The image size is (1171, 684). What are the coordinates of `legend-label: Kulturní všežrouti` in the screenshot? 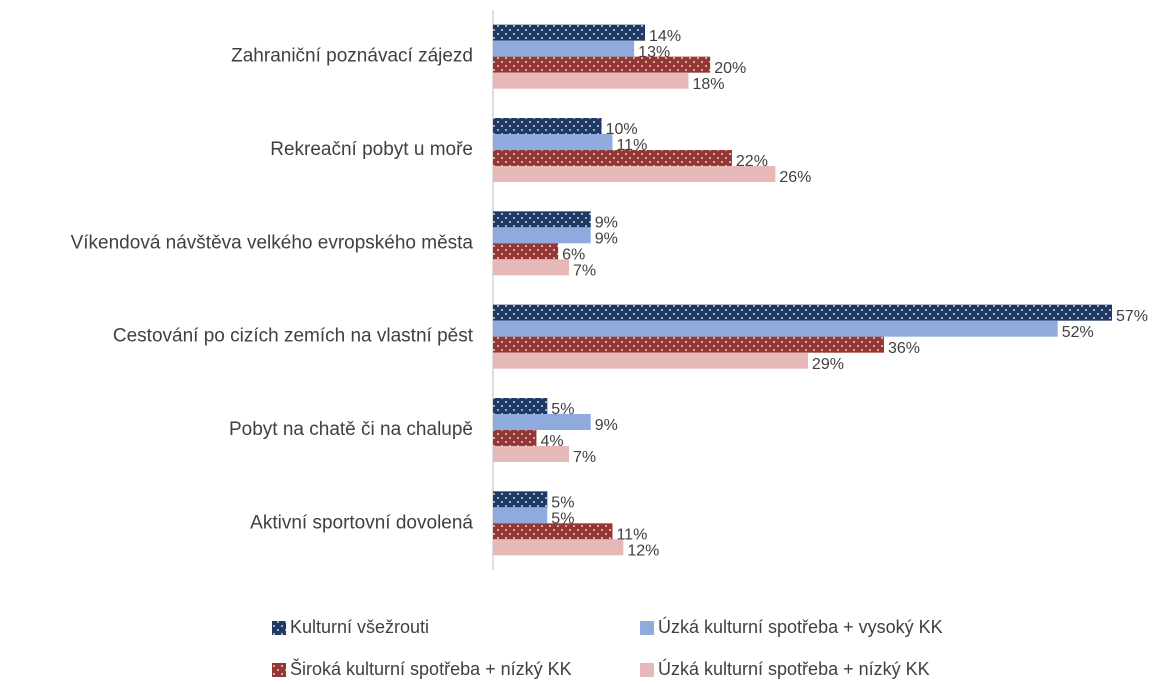 It's located at (359, 627).